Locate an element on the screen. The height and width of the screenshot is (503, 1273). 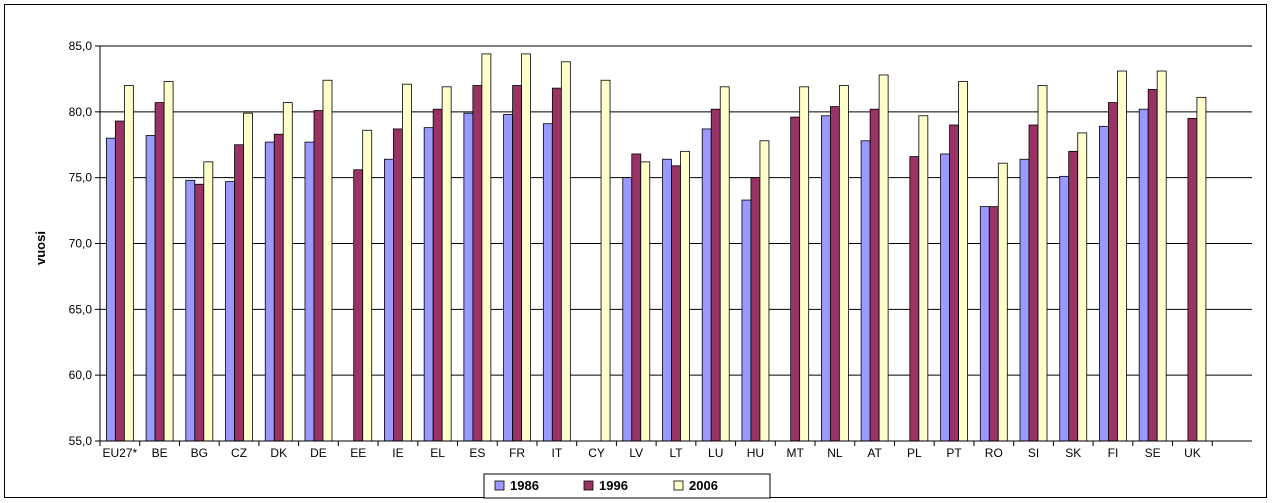
y-tick-label: 55,0 is located at coordinates (81, 441).